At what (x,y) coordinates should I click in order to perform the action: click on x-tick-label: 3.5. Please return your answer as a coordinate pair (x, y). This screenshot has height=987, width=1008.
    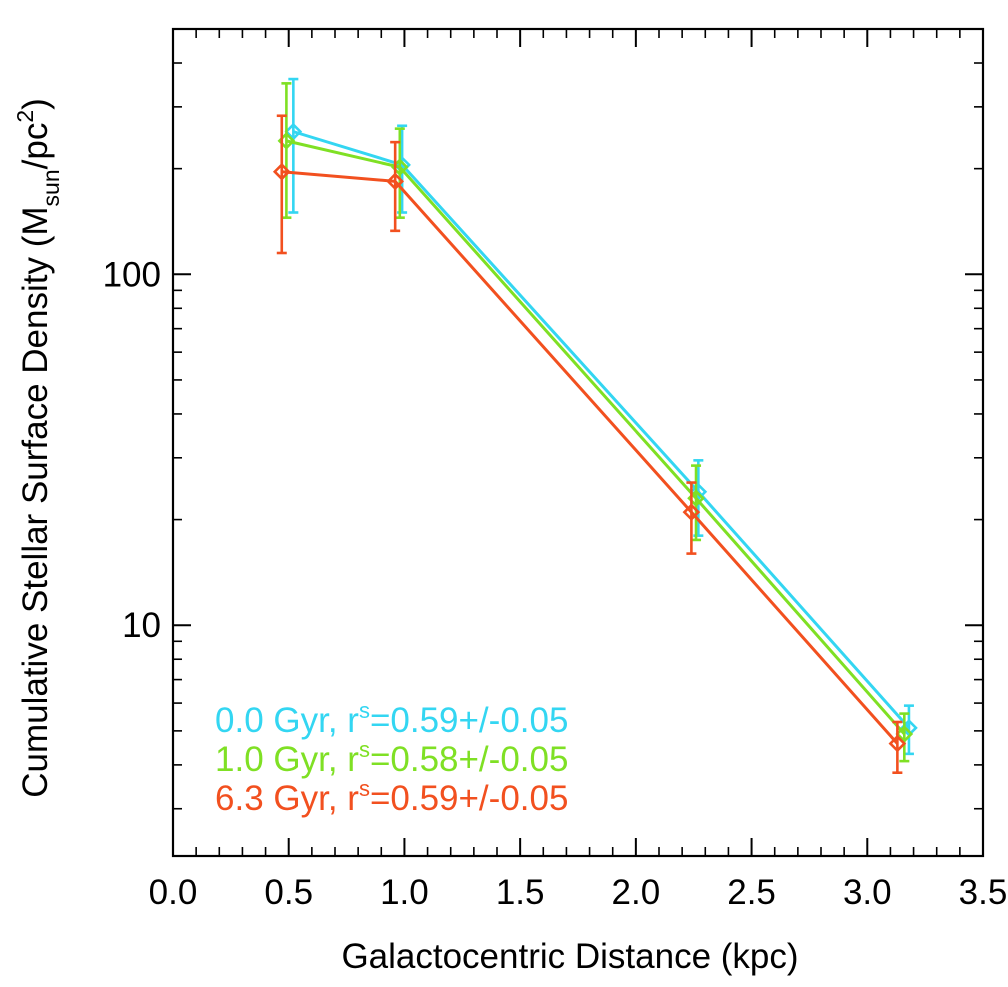
    Looking at the image, I should click on (983, 892).